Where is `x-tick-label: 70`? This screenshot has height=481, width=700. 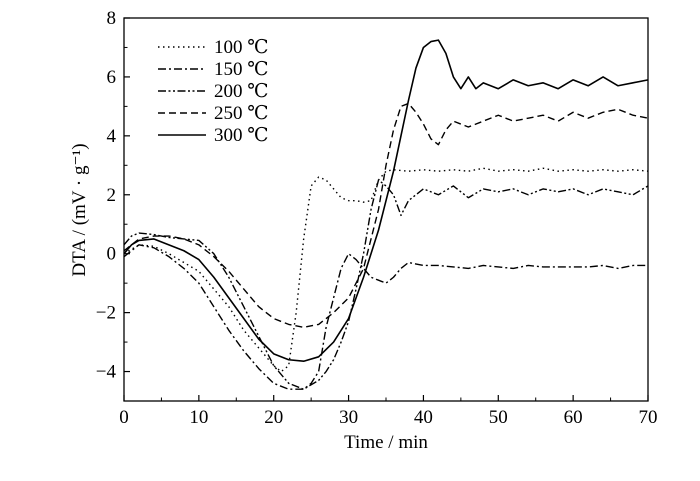 x-tick-label: 70 is located at coordinates (648, 417).